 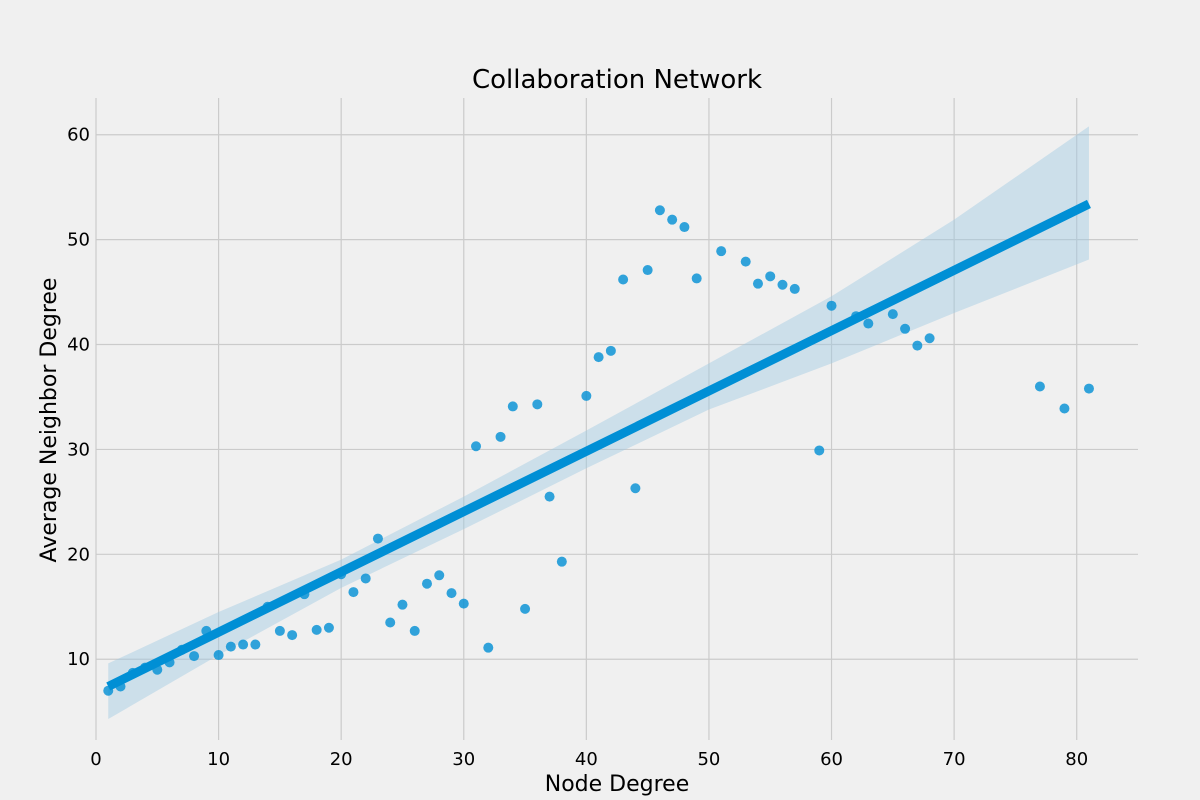 What do you see at coordinates (78, 554) in the screenshot?
I see `y-tick-label: 20` at bounding box center [78, 554].